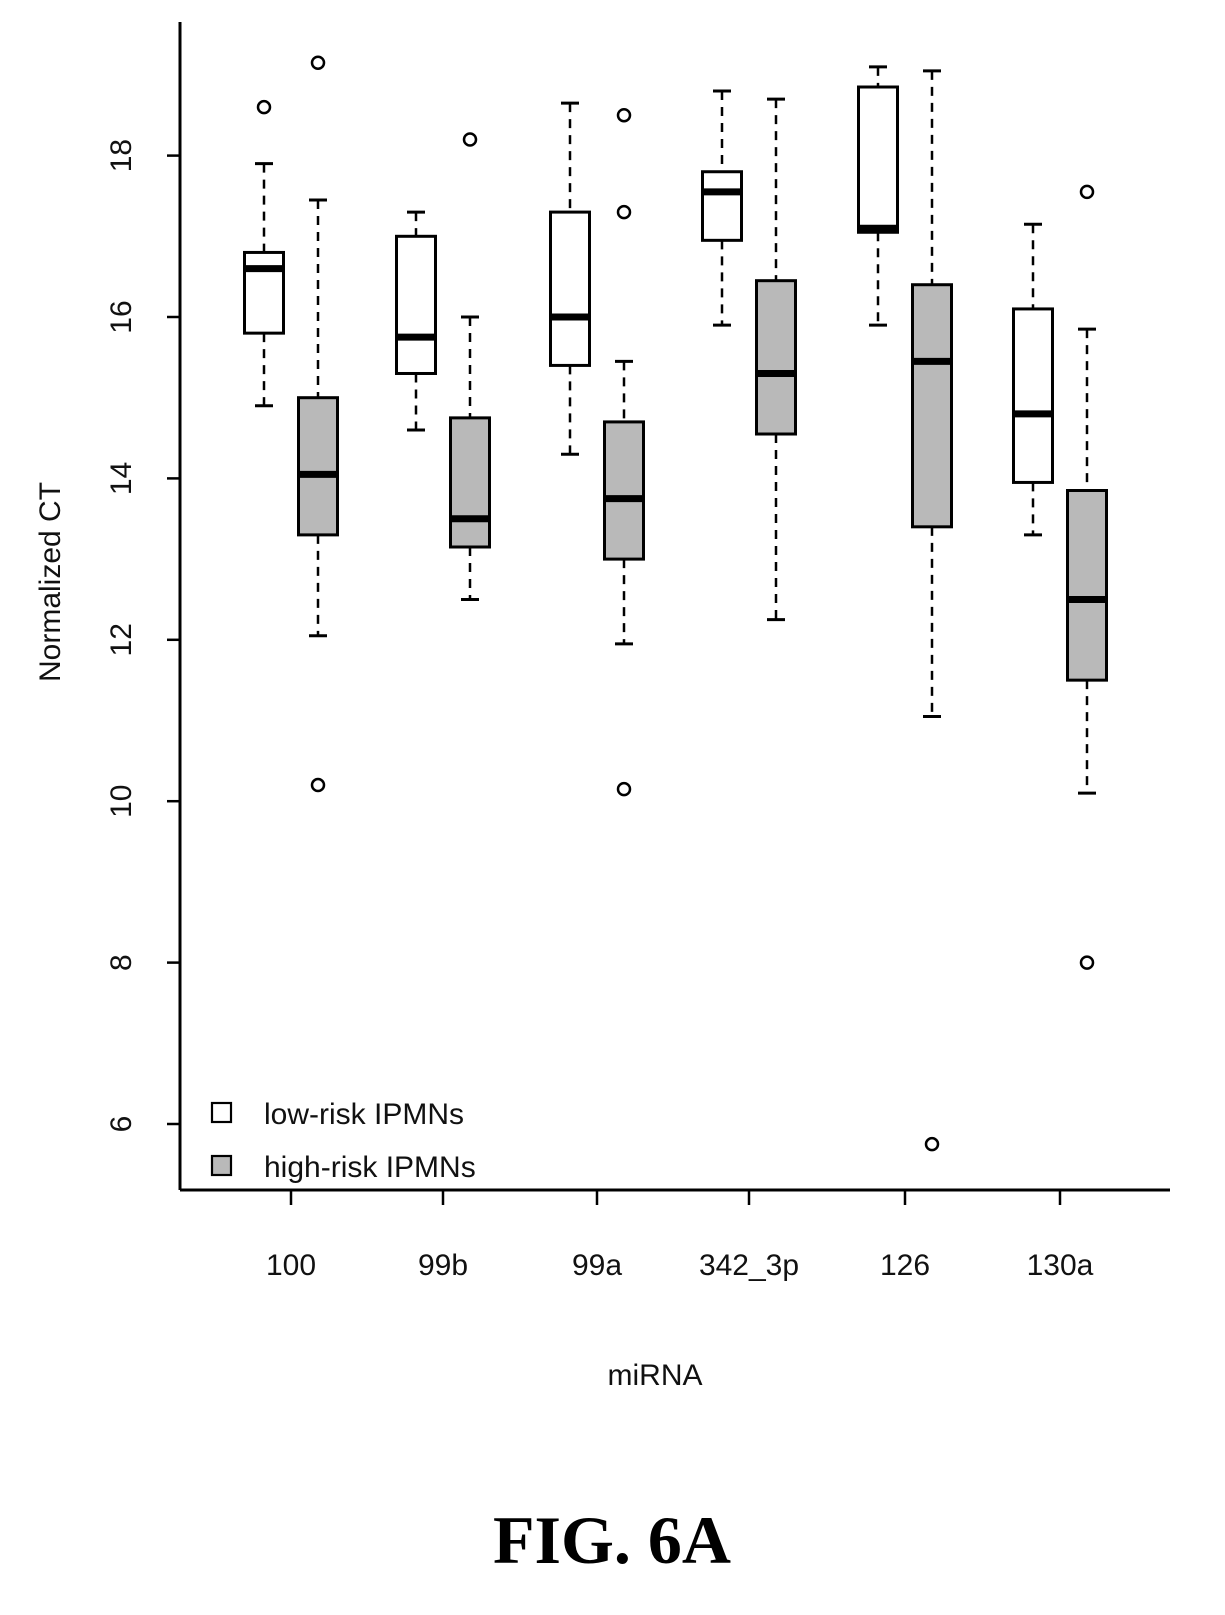  Describe the element at coordinates (221, 1112) in the screenshot. I see `legend-swatch-low-risk` at that location.